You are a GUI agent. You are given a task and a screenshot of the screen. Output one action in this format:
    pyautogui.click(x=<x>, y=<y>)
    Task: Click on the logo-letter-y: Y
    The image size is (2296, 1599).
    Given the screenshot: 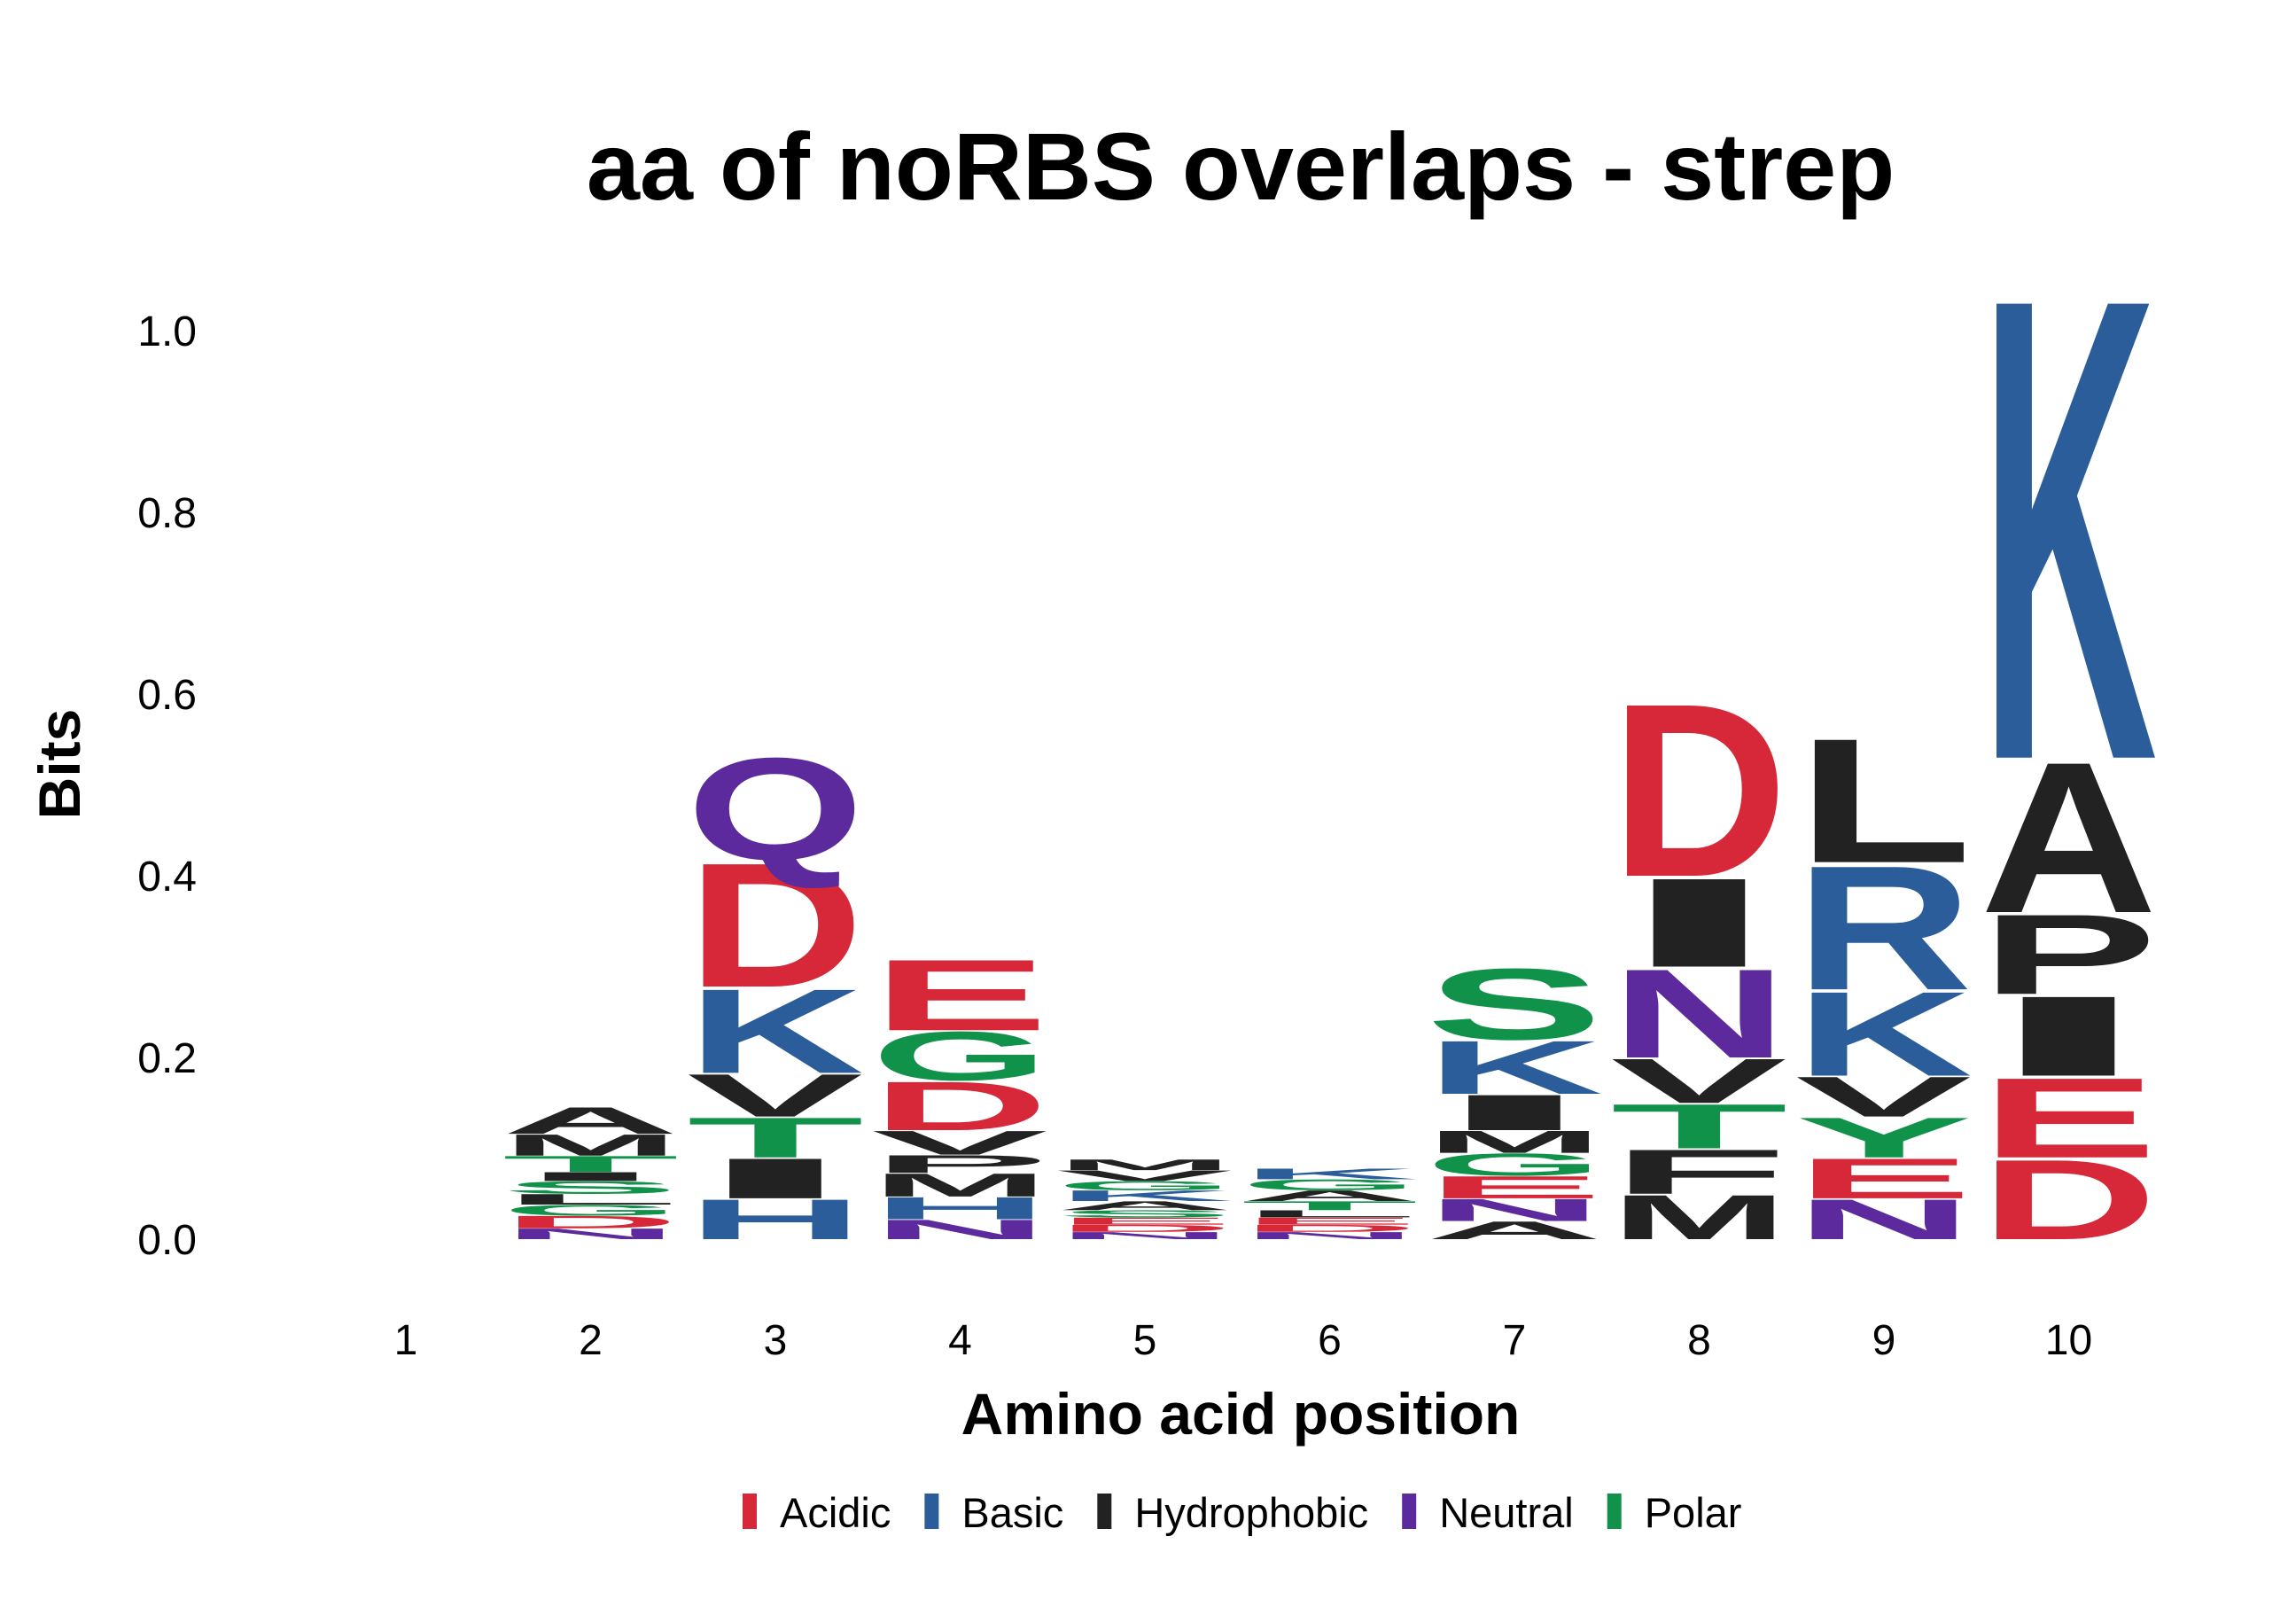 What is the action you would take?
    pyautogui.click(x=1884, y=1138)
    